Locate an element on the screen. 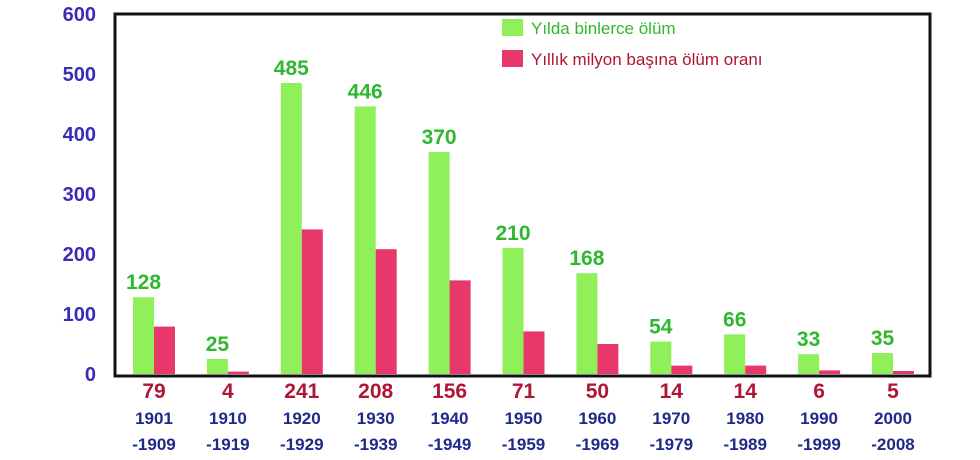  category-label-end: -1979 is located at coordinates (671, 444).